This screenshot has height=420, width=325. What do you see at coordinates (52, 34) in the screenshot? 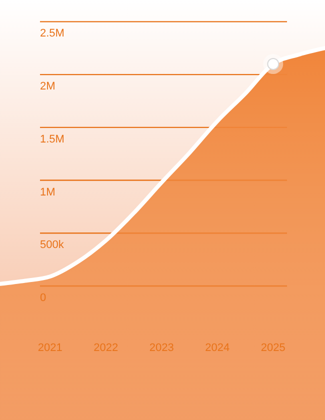
I see `y-tick-label: 2.5M` at bounding box center [52, 34].